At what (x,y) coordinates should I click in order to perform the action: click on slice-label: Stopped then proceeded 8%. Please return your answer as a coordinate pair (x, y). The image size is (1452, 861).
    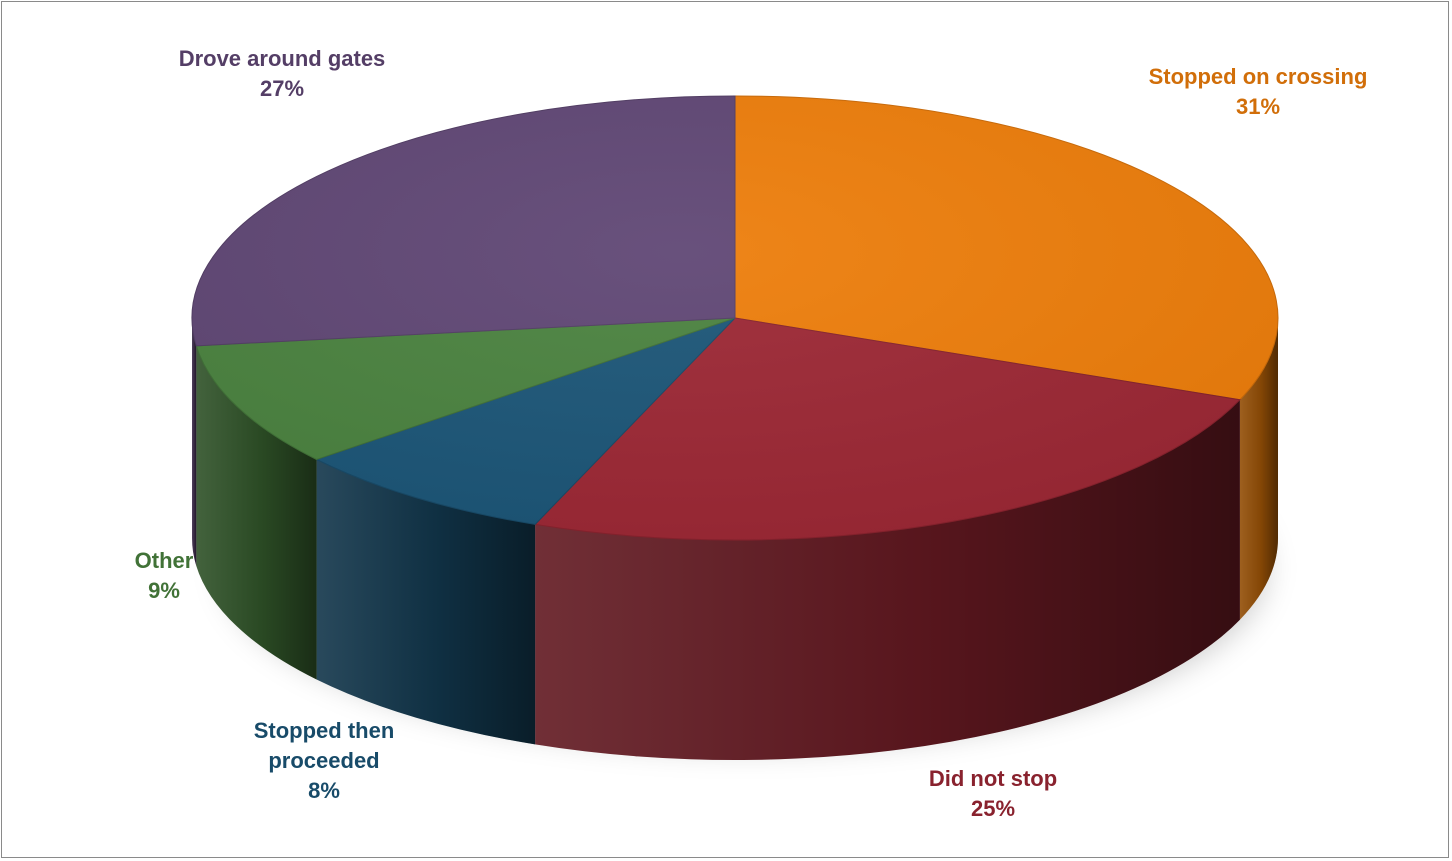
    Looking at the image, I should click on (324, 760).